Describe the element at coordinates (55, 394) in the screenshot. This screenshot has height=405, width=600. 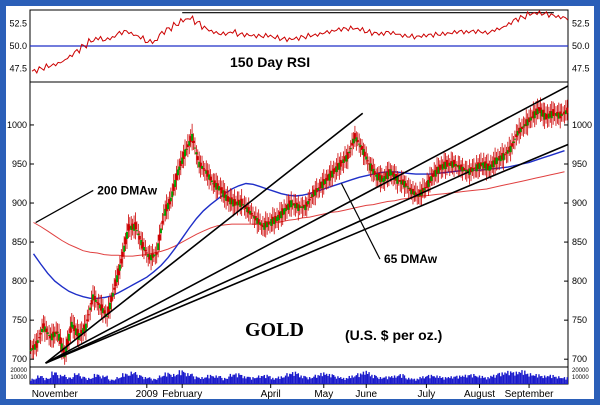
I see `x-tick-label: November` at that location.